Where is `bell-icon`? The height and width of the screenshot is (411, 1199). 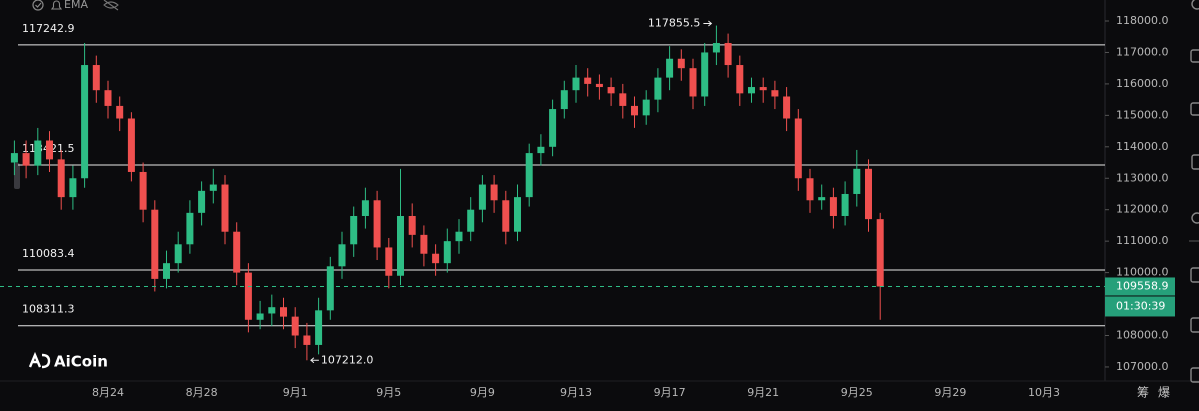 bell-icon is located at coordinates (56, 5).